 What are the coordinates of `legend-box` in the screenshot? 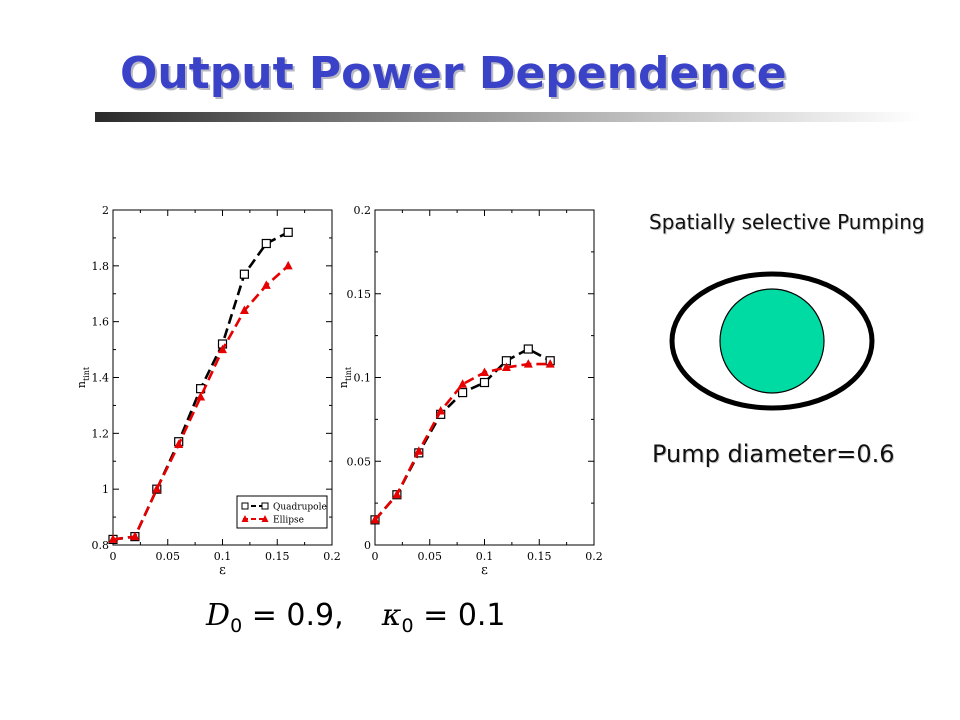 It's located at (282, 512).